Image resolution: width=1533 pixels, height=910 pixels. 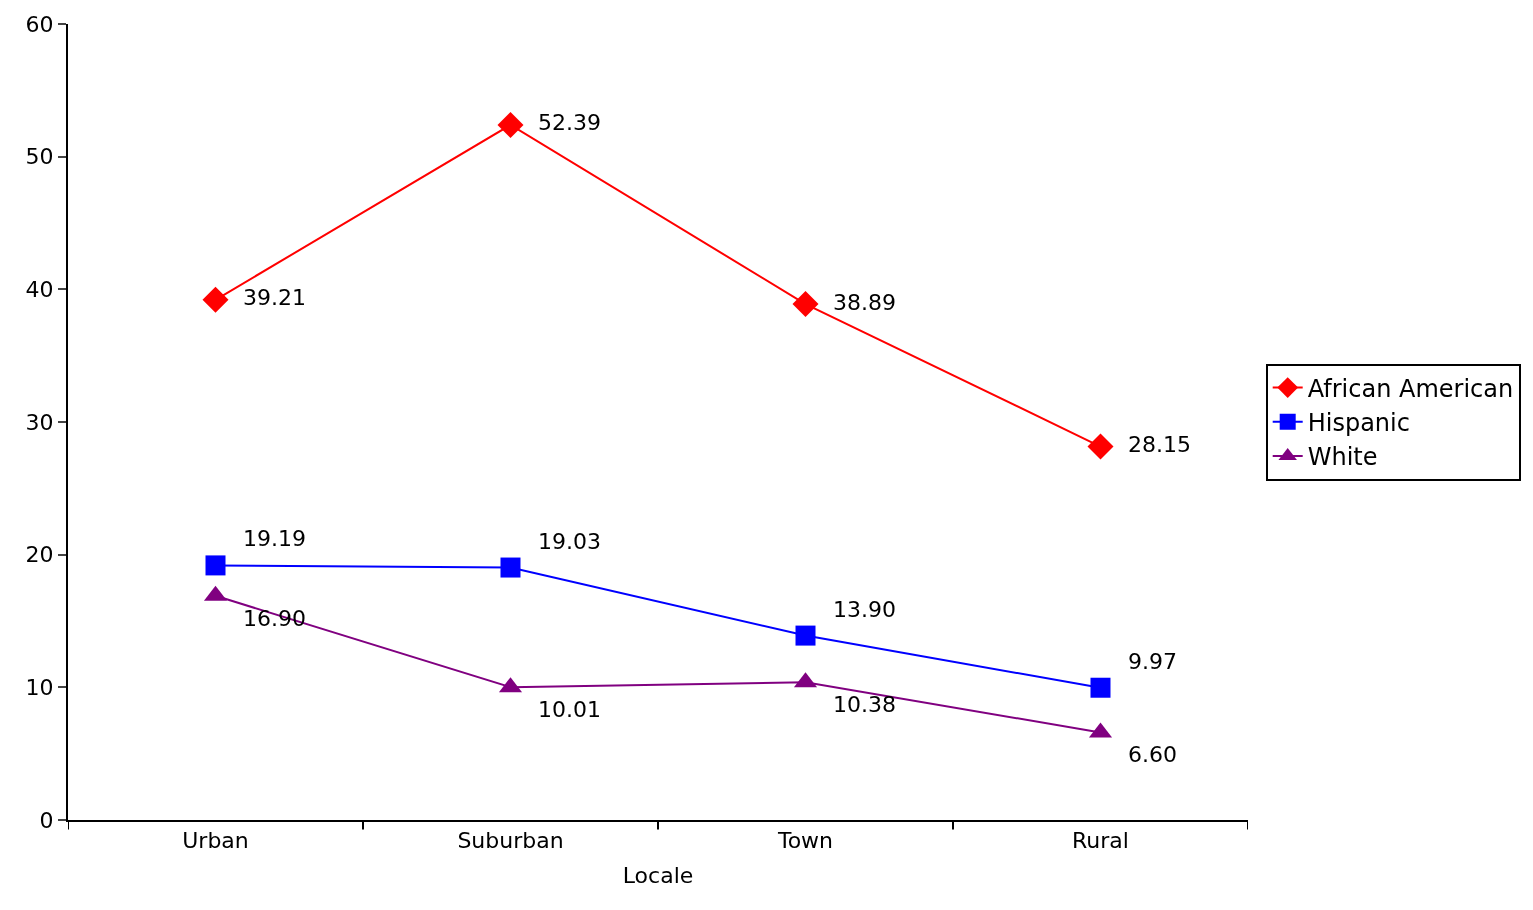 What do you see at coordinates (857, 302) in the screenshot?
I see `data-label: 38.89` at bounding box center [857, 302].